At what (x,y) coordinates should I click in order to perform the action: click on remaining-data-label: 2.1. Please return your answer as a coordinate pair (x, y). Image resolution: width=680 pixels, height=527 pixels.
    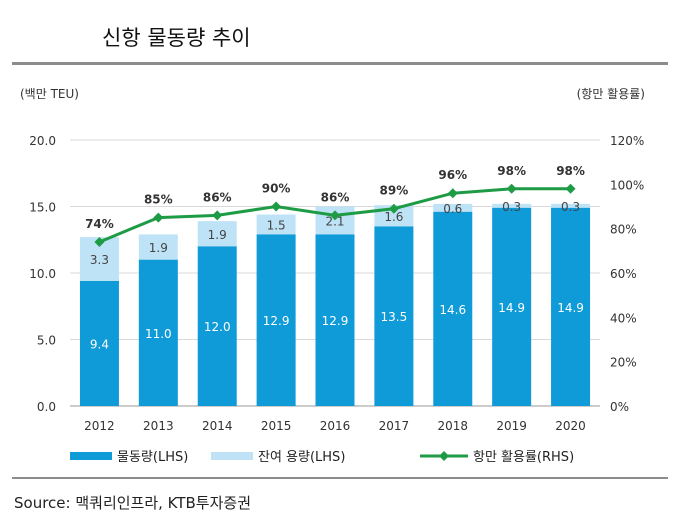
    Looking at the image, I should click on (334, 221).